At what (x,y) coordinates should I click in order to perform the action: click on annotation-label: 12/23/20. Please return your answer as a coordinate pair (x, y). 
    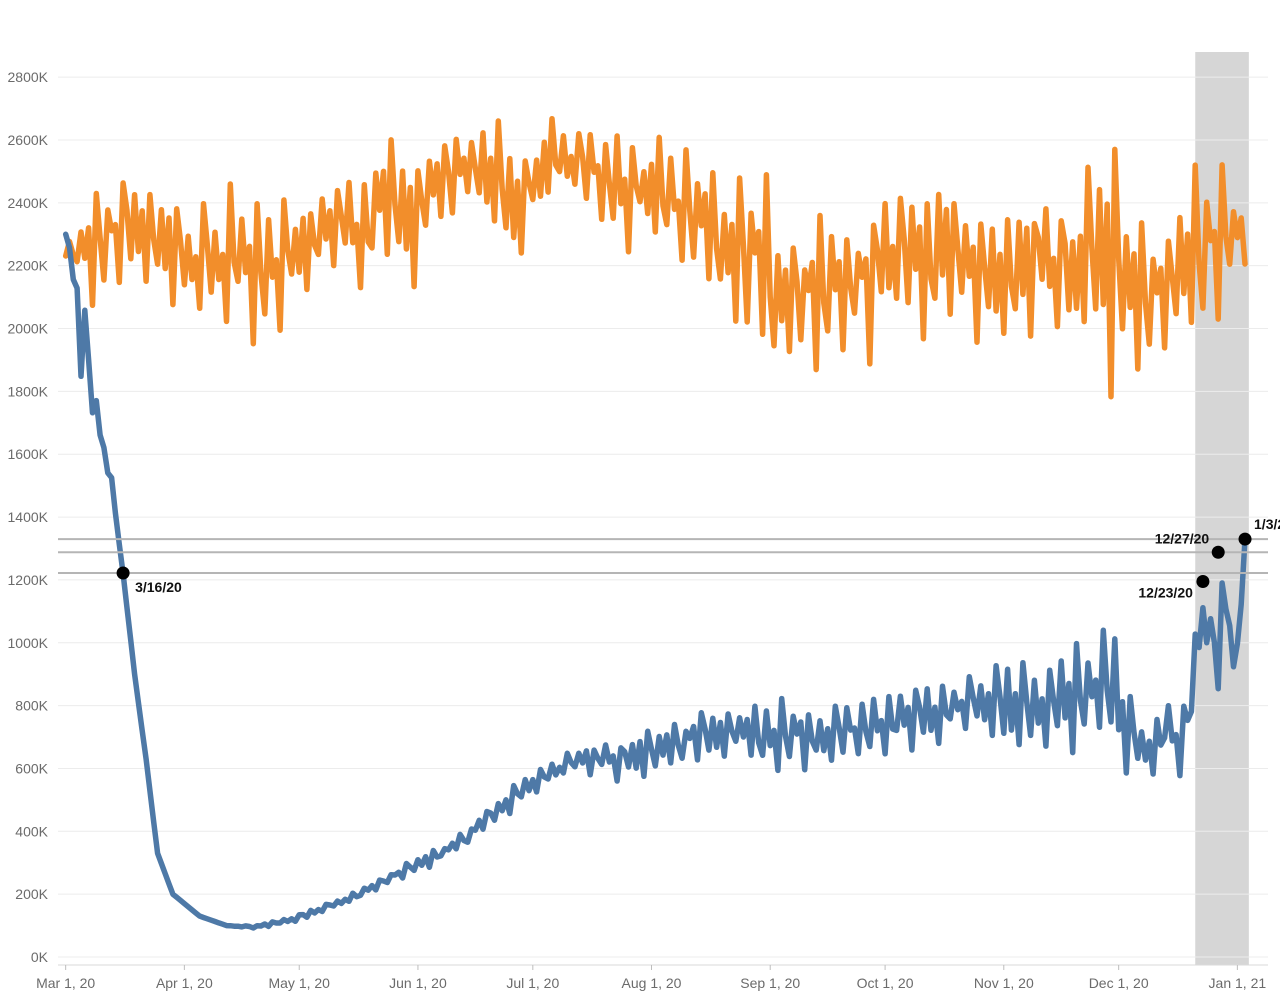
    Looking at the image, I should click on (1165, 592).